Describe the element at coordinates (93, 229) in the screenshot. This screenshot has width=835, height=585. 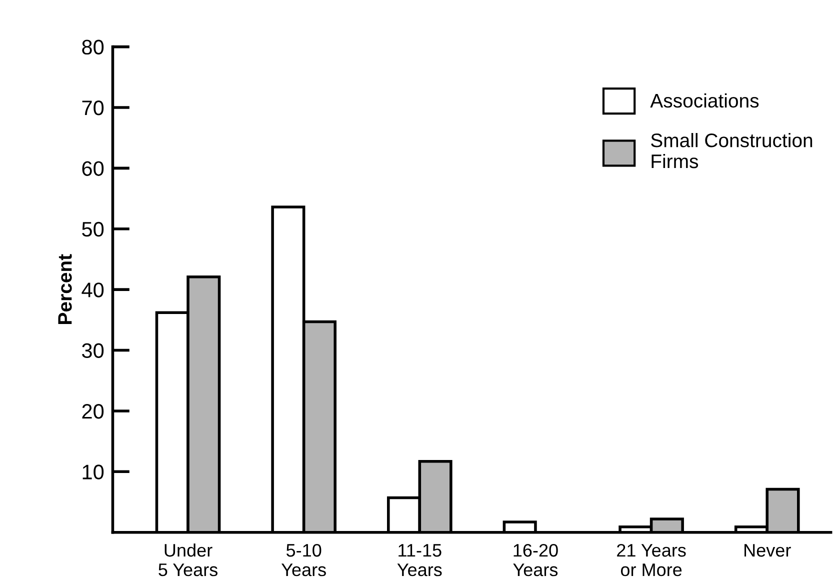
I see `y-tick-label: 50` at that location.